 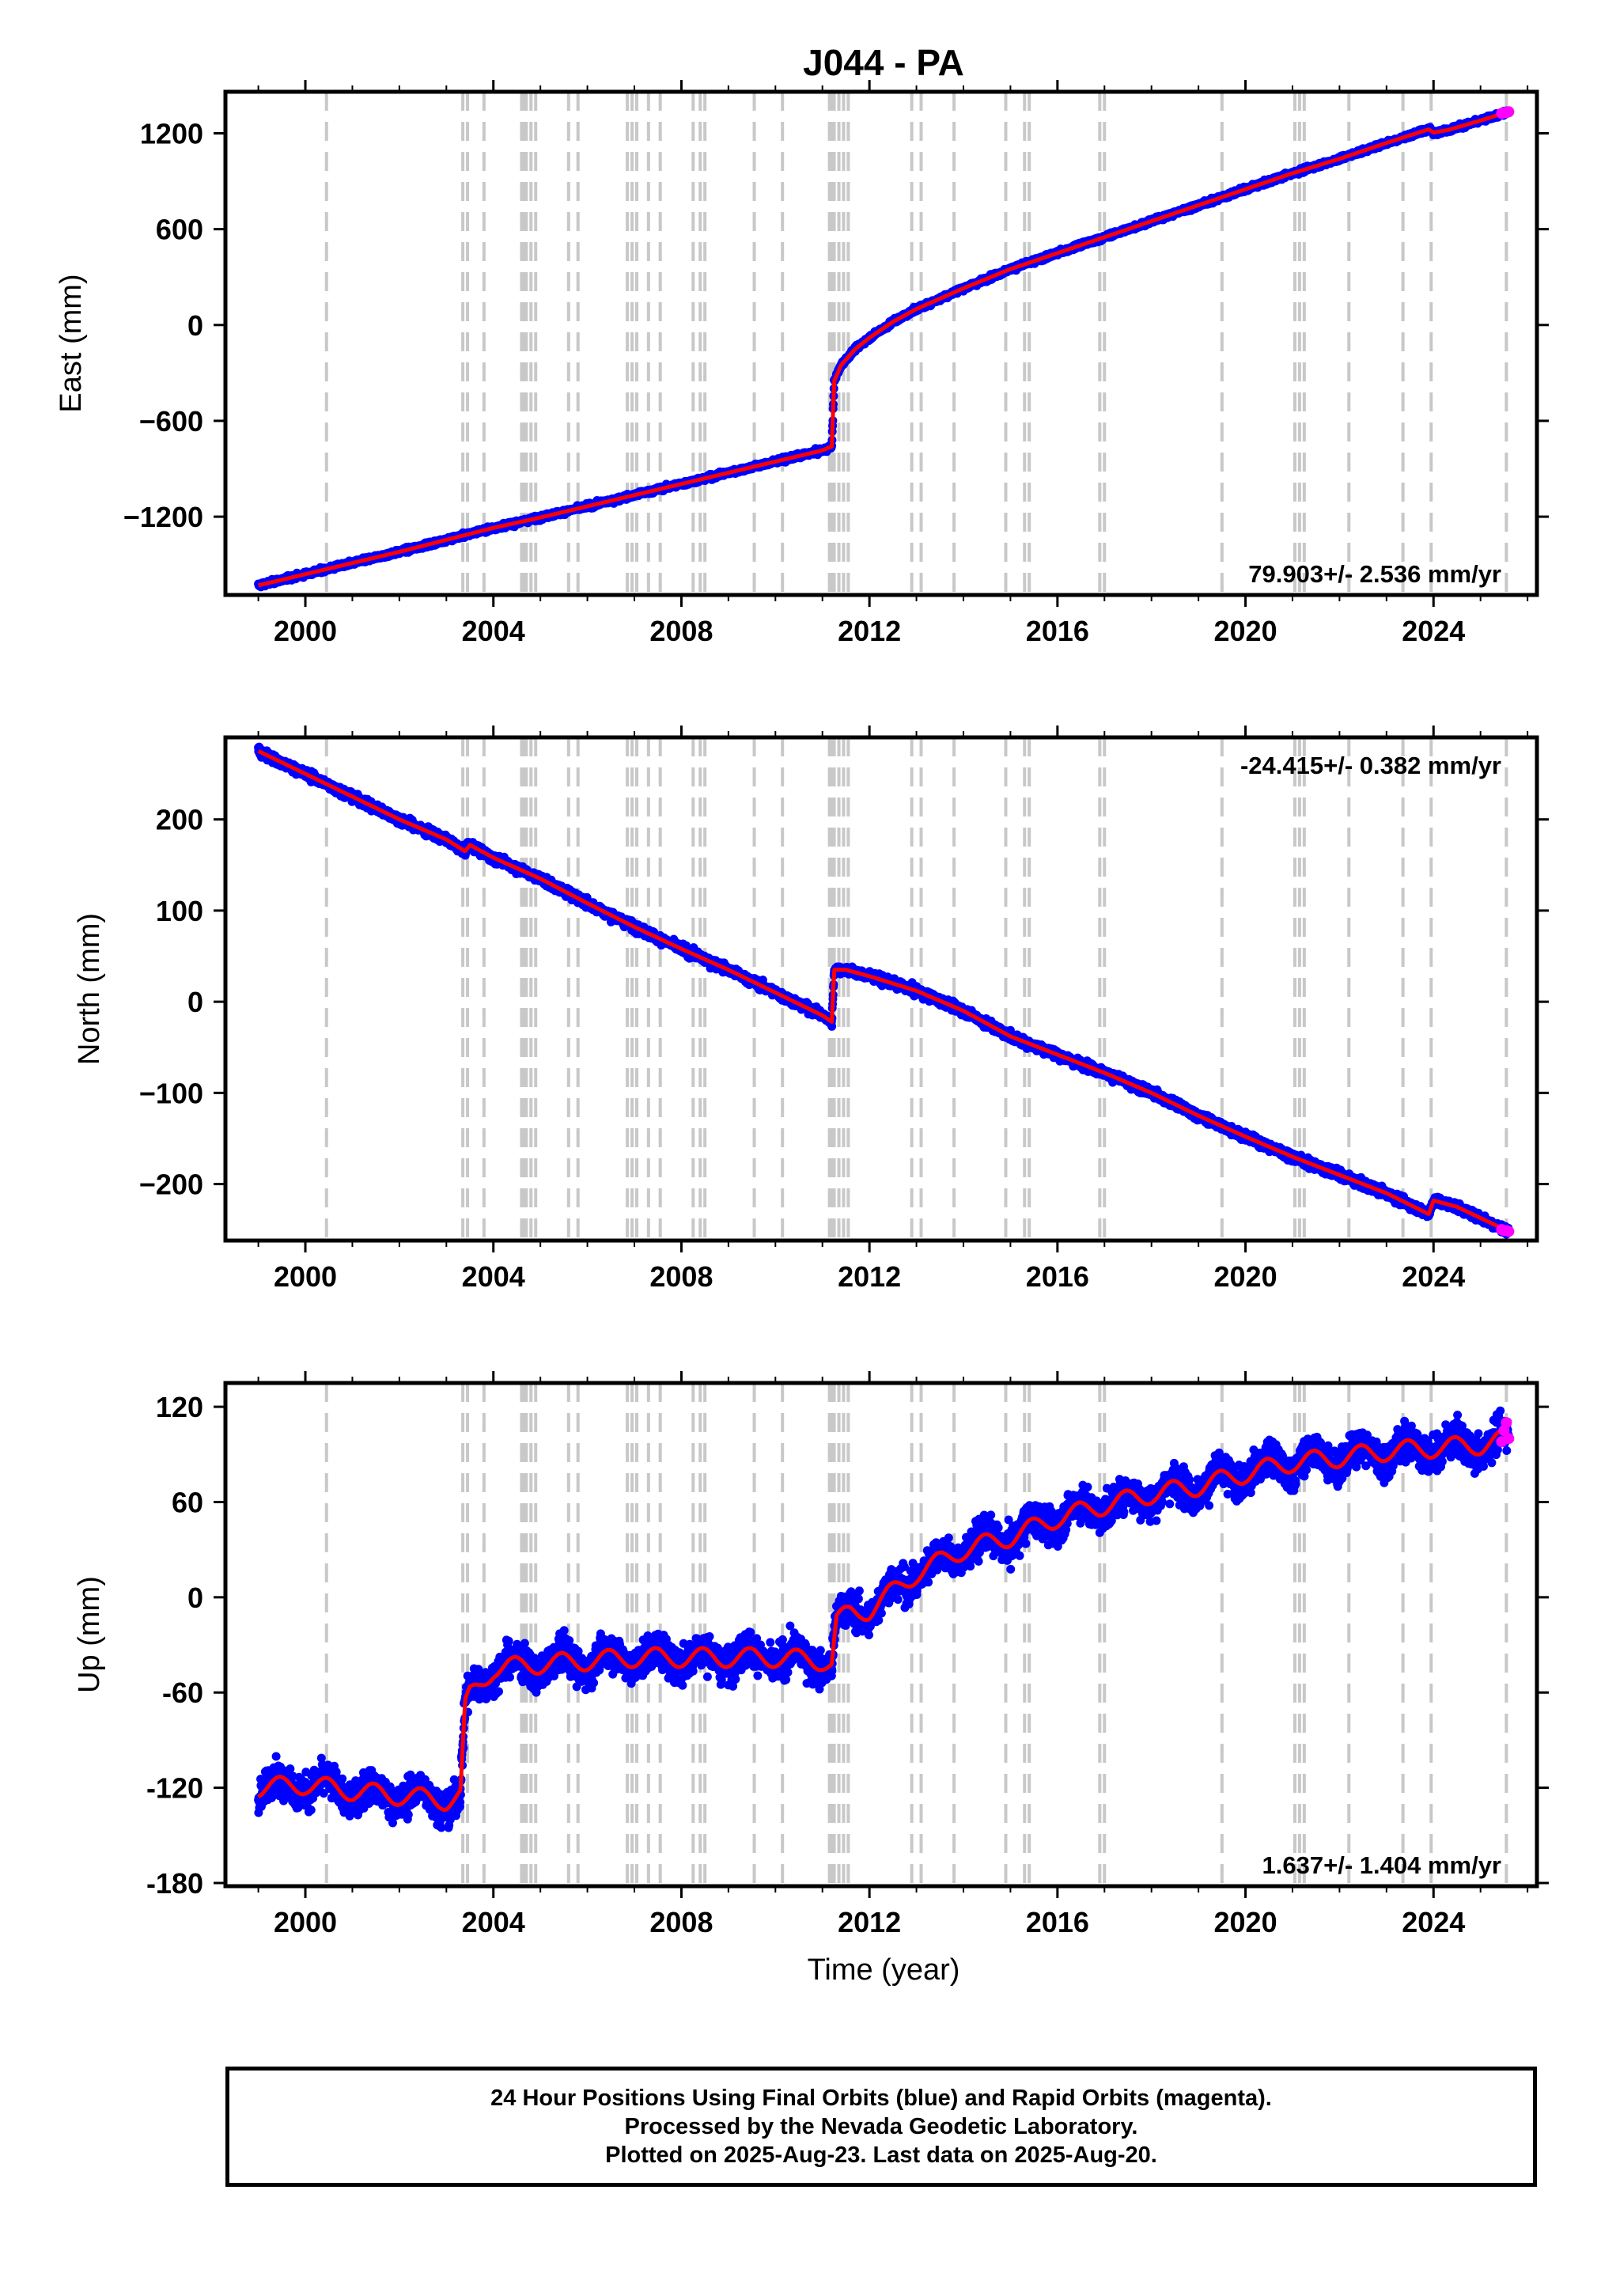 I want to click on y-axis-label: North (mm), so click(x=90, y=989).